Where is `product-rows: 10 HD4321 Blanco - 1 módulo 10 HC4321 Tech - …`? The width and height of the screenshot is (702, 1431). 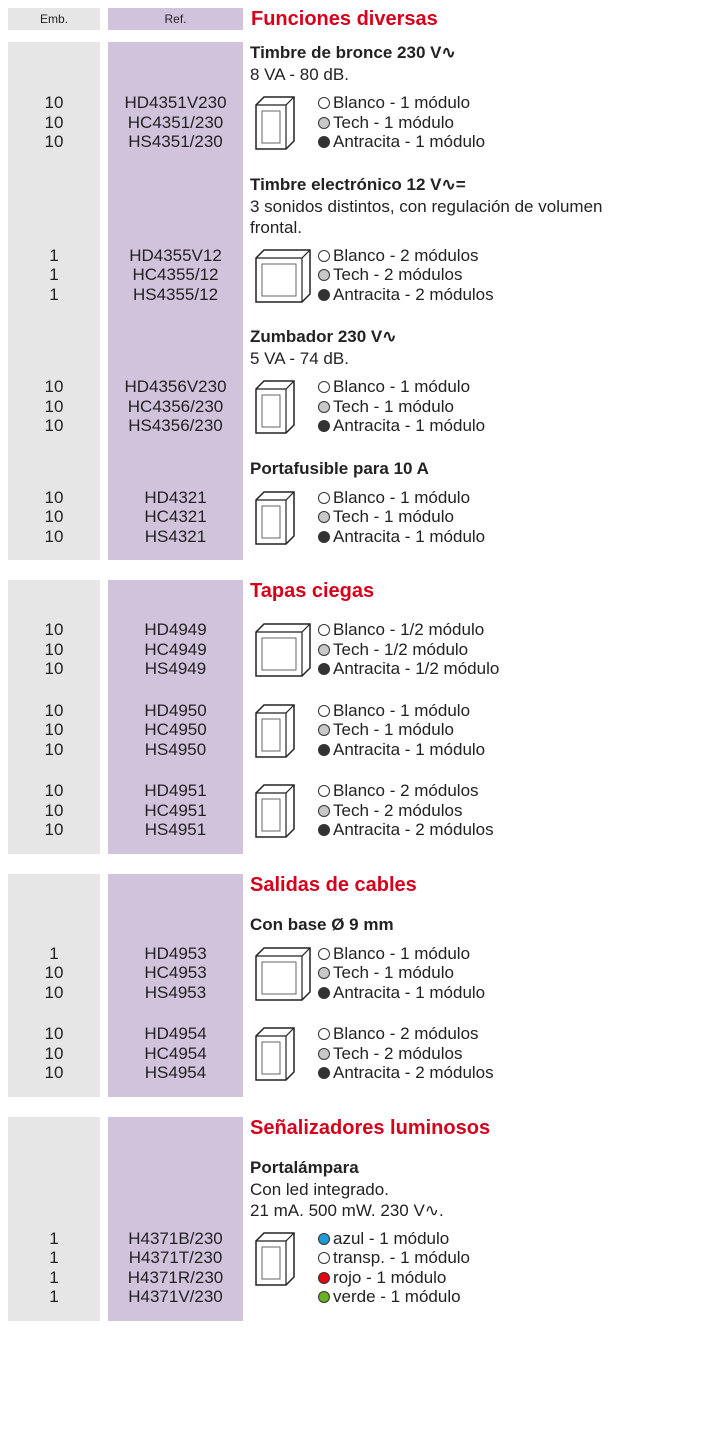
product-rows: 10 HD4321 Blanco - 1 módulo 10 HC4321 Tech - … is located at coordinates (355, 517).